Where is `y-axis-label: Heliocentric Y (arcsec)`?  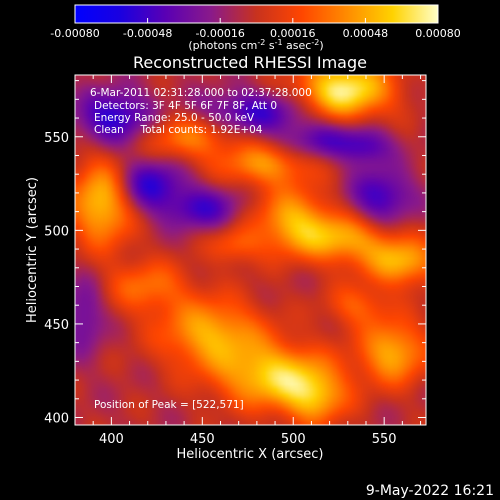 y-axis-label: Heliocentric Y (arcsec) is located at coordinates (32, 250).